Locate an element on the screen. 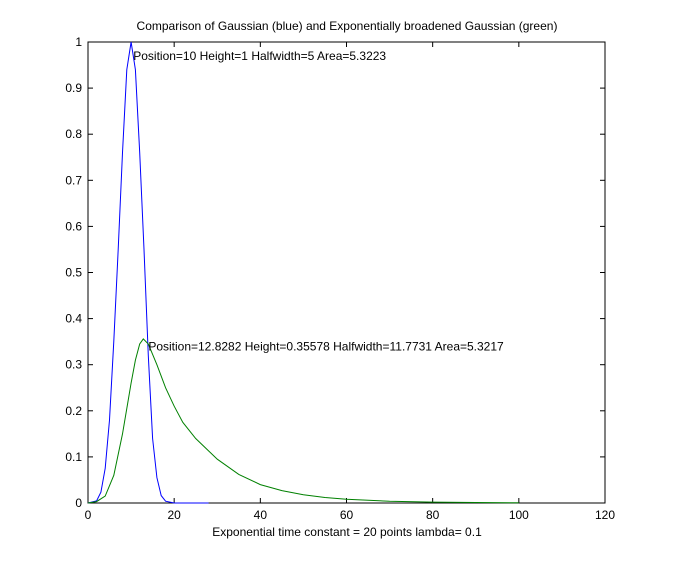 The image size is (673, 565). y-tick-label: 0.4 is located at coordinates (73, 319).